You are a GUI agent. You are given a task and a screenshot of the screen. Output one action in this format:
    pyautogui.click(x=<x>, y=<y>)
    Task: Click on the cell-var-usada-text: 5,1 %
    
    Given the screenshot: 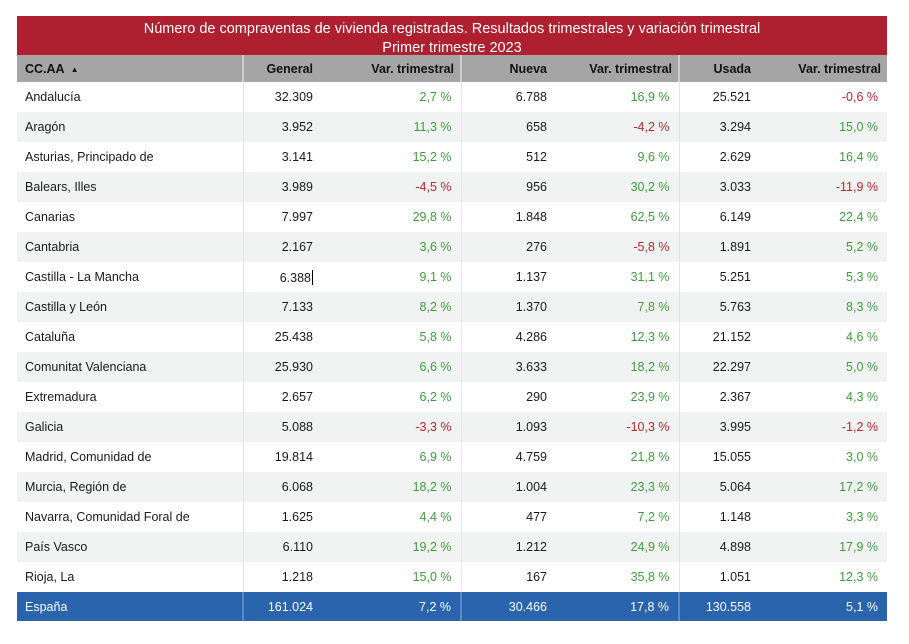 What is the action you would take?
    pyautogui.click(x=862, y=606)
    